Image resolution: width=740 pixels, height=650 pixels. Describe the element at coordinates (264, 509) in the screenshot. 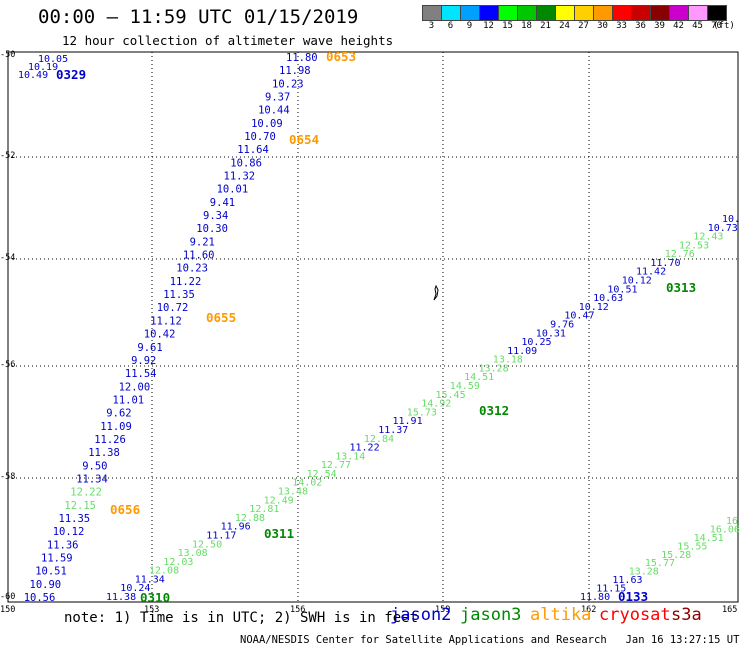

I see `swh-value: 12.81` at that location.